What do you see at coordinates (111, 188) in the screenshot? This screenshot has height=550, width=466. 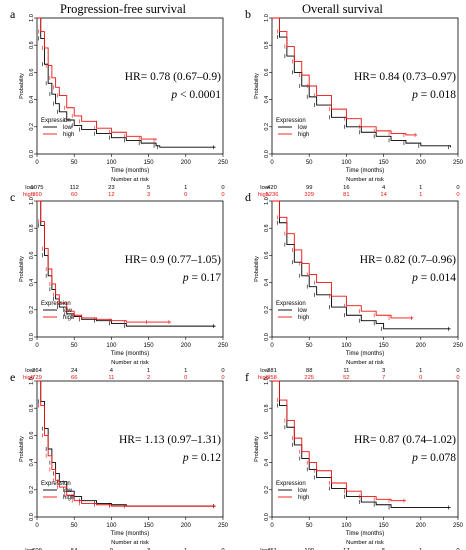 I see `risk-value-low: 23` at bounding box center [111, 188].